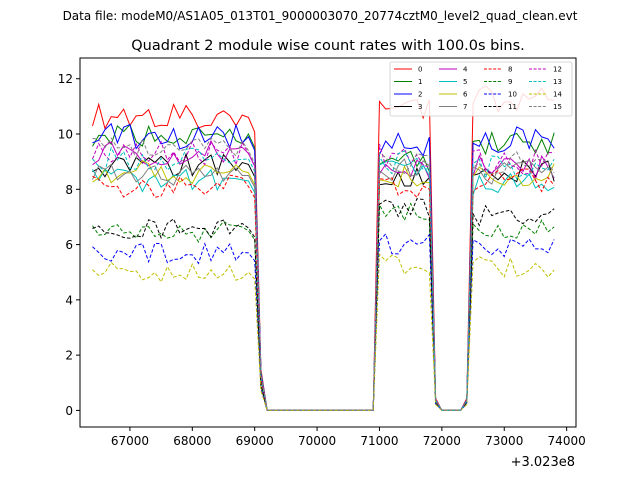 The image size is (640, 480). Describe the element at coordinates (65, 135) in the screenshot. I see `y-tick-label: 10` at that location.